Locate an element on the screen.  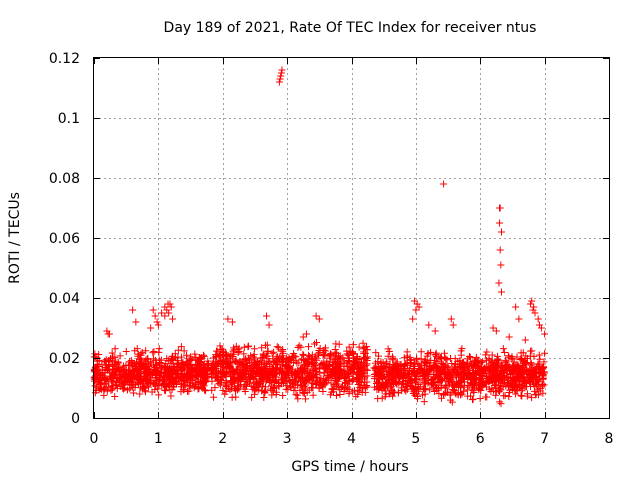
y-tick-label: 0 is located at coordinates (75, 419).